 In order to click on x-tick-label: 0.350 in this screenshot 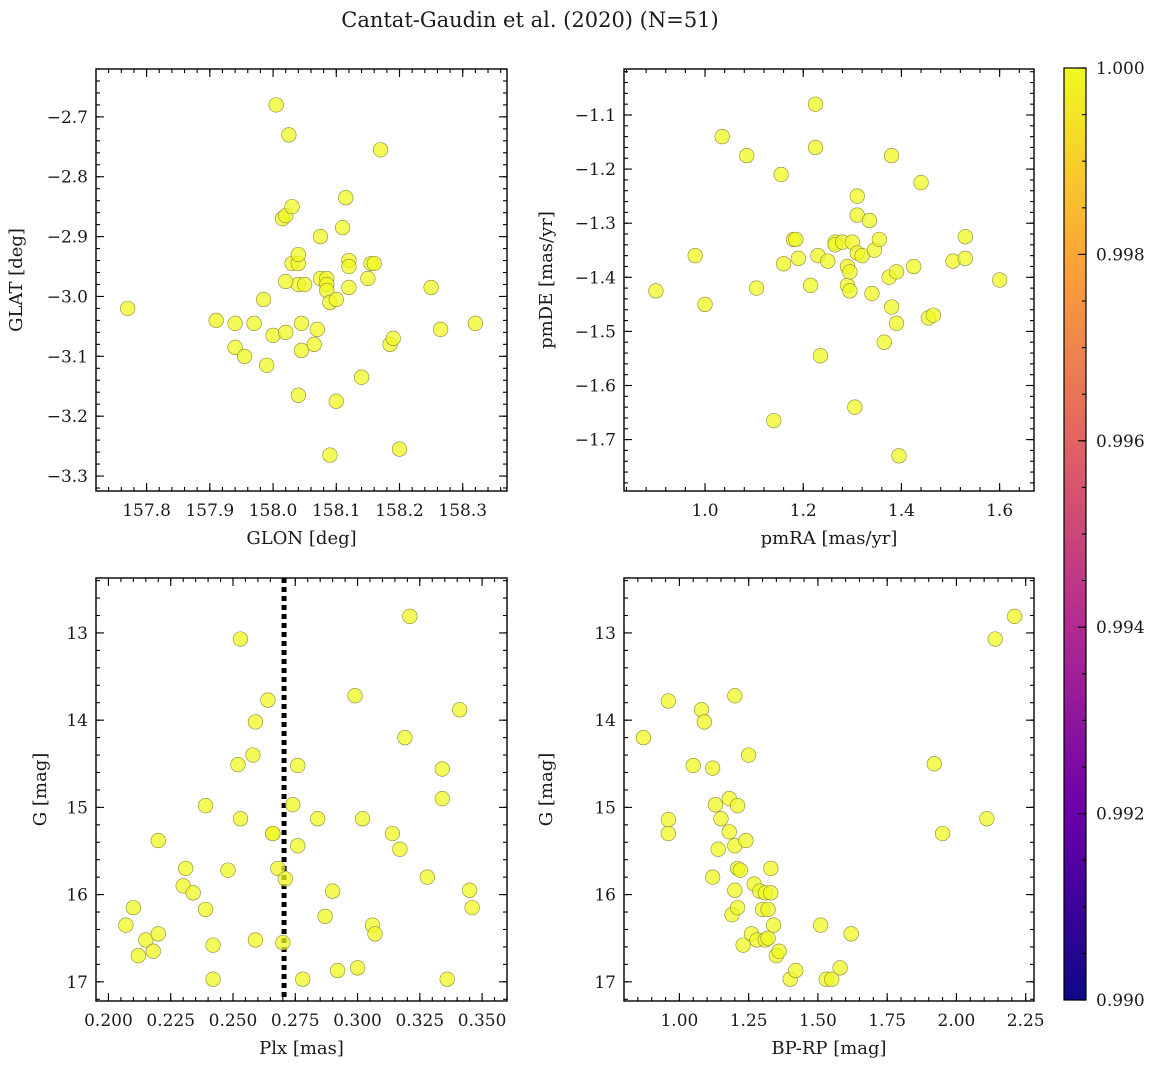, I will do `click(482, 1021)`.